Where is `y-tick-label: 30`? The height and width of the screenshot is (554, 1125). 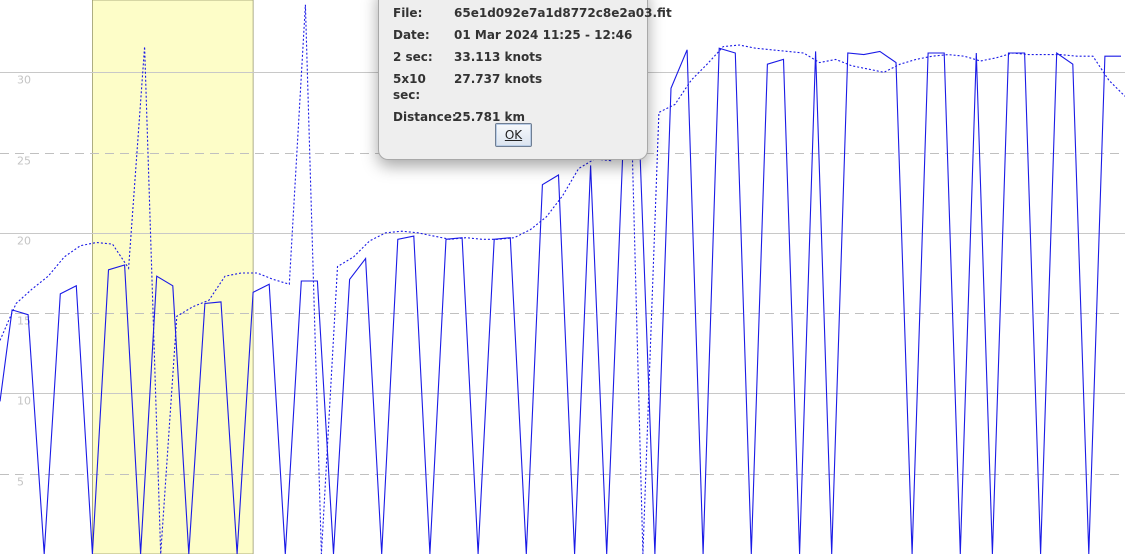 y-tick-label: 30 is located at coordinates (24, 80).